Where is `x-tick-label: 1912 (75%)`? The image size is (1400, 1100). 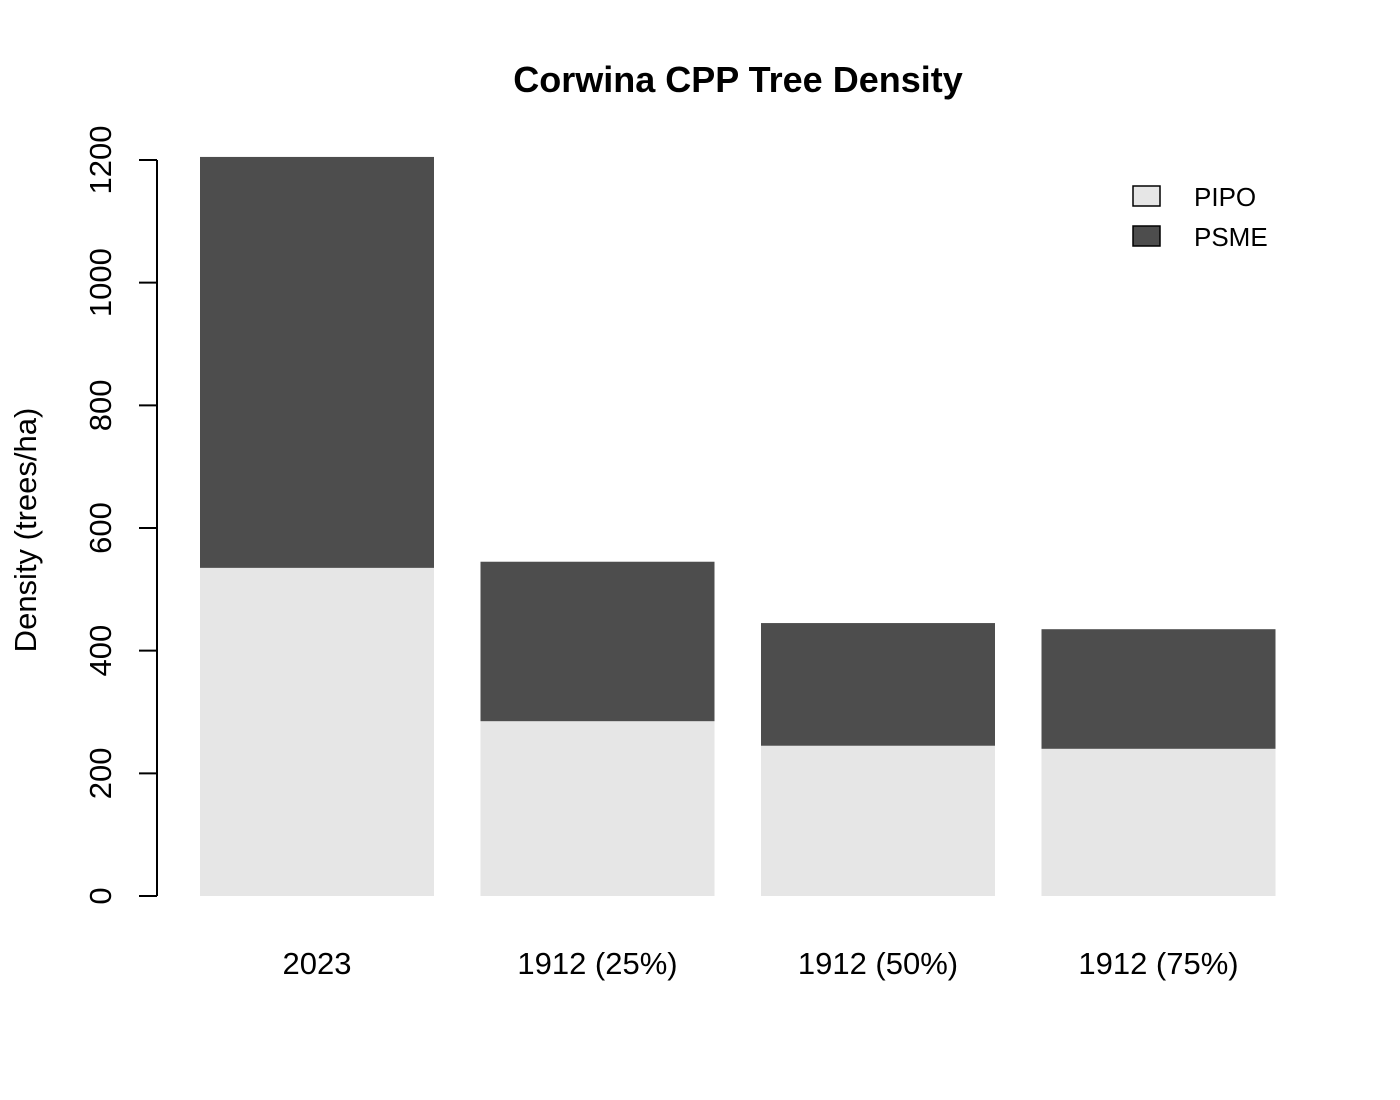 x-tick-label: 1912 (75%) is located at coordinates (1158, 963).